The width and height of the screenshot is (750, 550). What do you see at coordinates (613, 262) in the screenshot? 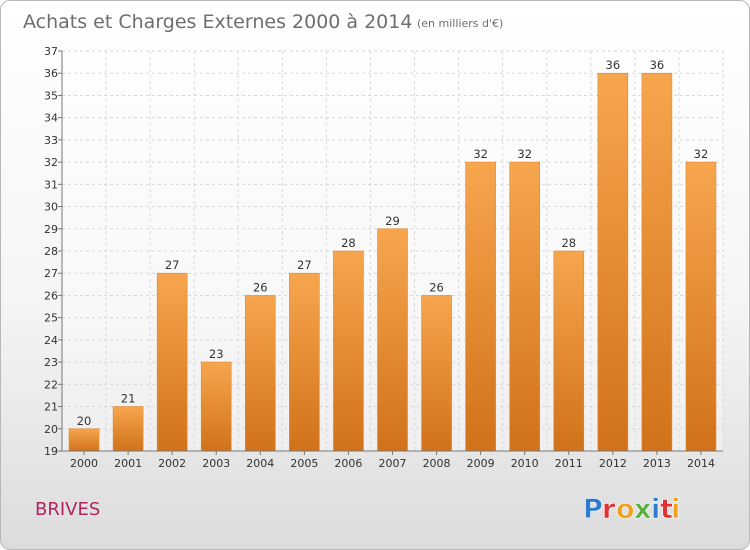
I see `bar-2012` at bounding box center [613, 262].